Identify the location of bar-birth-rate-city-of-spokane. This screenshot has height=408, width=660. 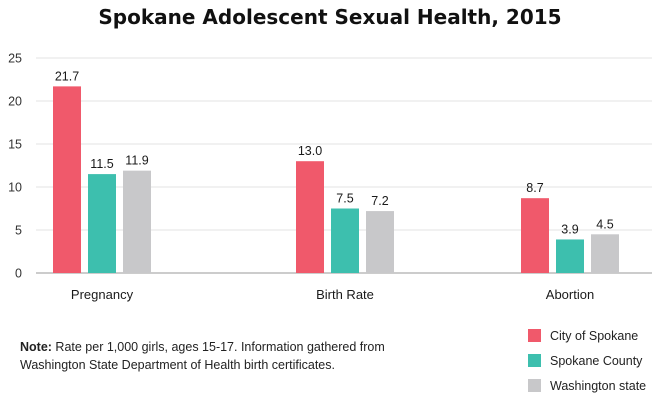
(310, 217).